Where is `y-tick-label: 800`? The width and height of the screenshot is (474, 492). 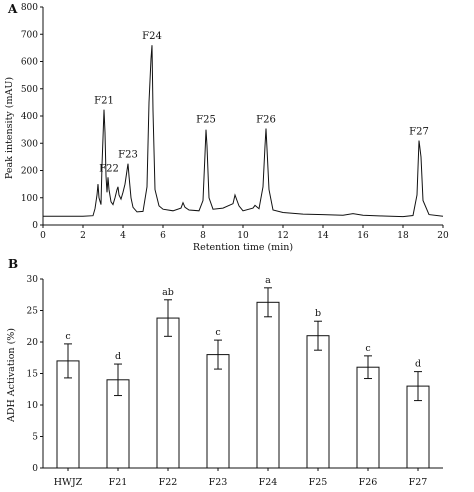
y-tick-label: 800 is located at coordinates (29, 8).